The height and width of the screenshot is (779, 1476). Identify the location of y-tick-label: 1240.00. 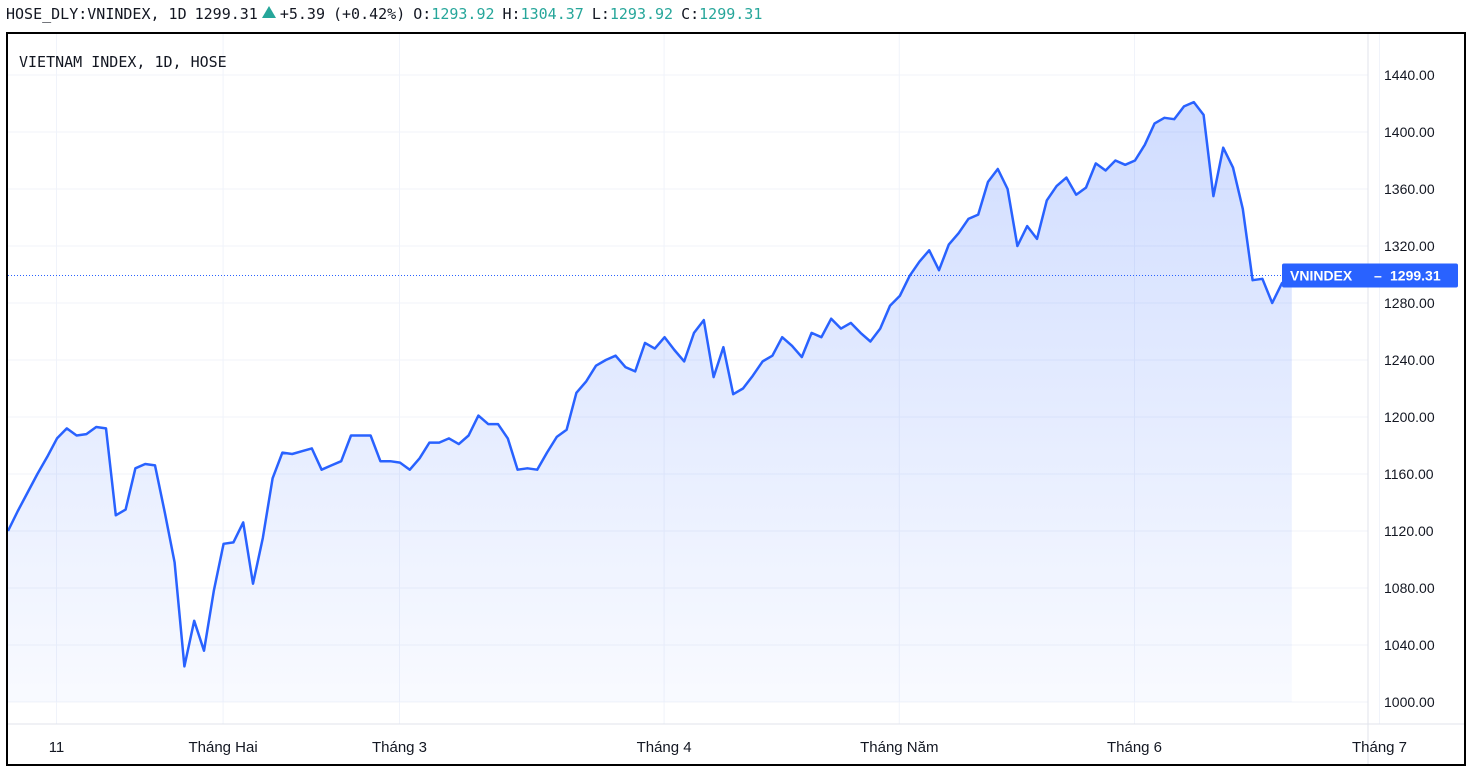
(1409, 360).